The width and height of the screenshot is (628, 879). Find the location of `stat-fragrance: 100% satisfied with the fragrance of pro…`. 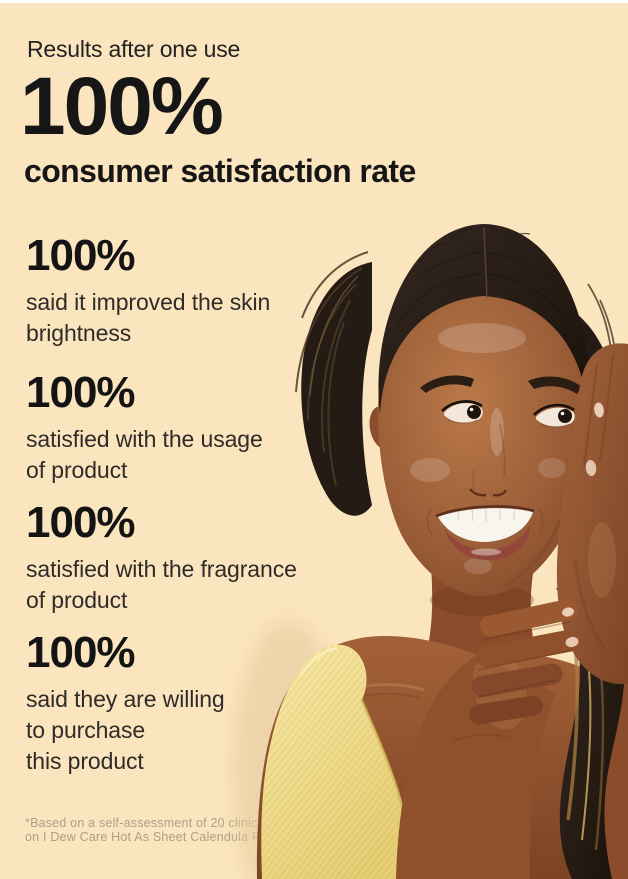

stat-fragrance: 100% satisfied with the fragrance of pro… is located at coordinates (161, 558).